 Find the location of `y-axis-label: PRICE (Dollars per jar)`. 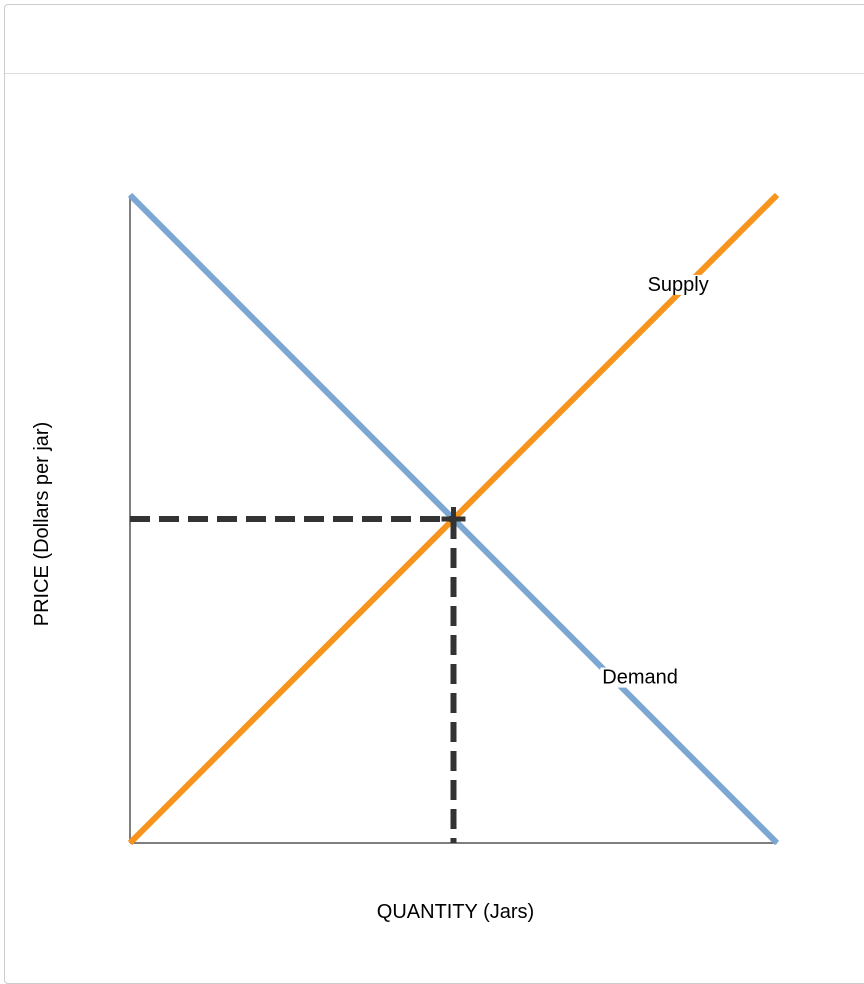

y-axis-label: PRICE (Dollars per jar) is located at coordinates (42, 524).